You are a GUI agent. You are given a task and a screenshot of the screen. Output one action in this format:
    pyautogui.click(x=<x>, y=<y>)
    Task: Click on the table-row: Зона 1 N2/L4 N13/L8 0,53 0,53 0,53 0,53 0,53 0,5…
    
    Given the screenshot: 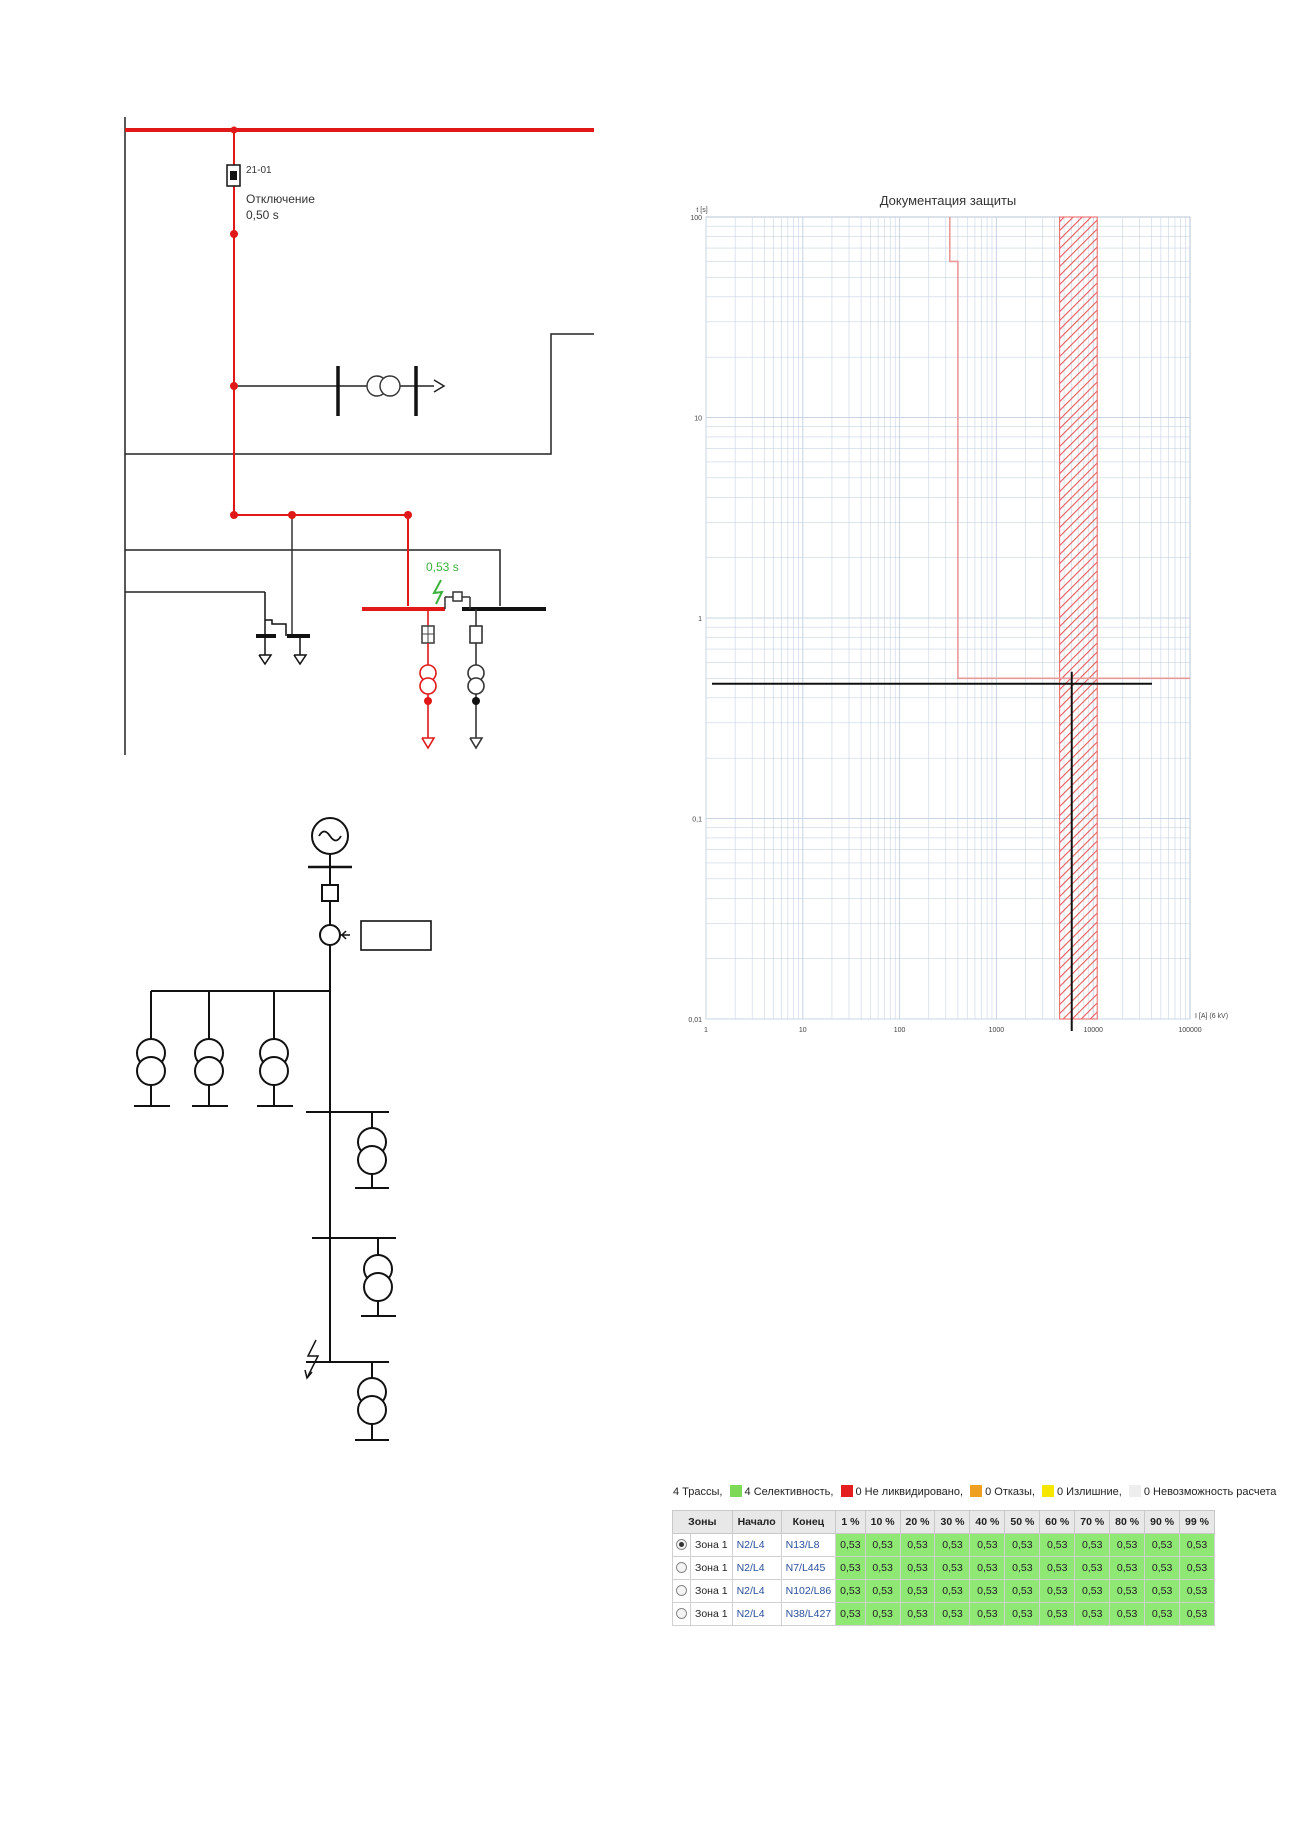 What is the action you would take?
    pyautogui.click(x=943, y=1545)
    